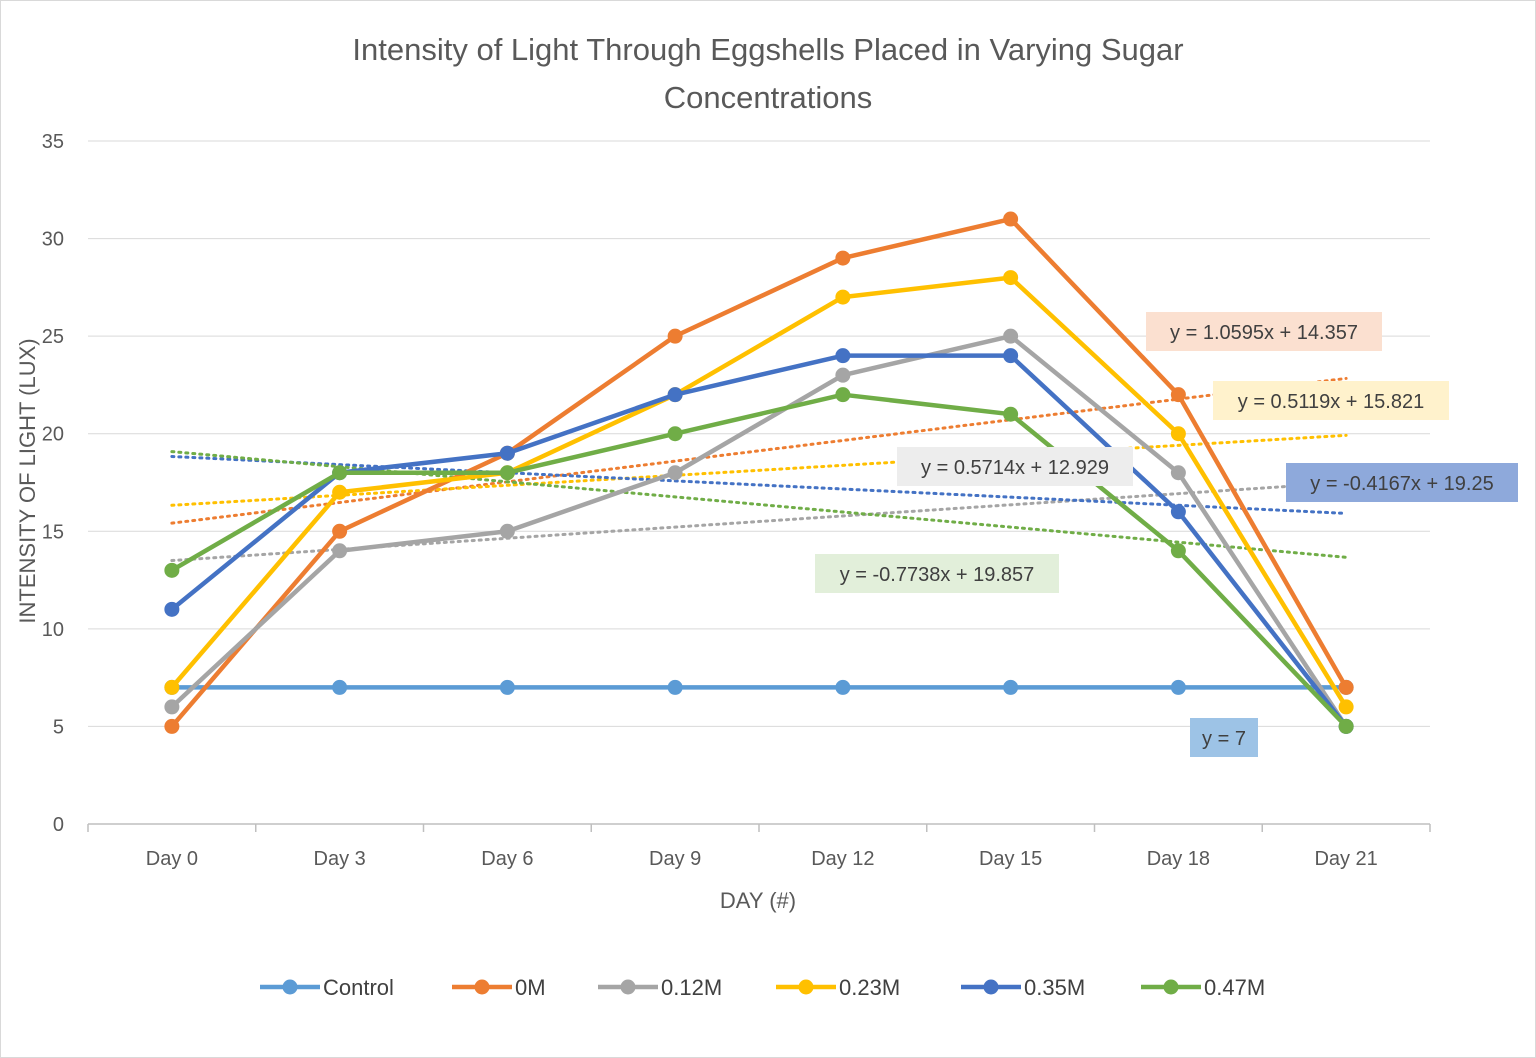 Image resolution: width=1536 pixels, height=1058 pixels. What do you see at coordinates (172, 859) in the screenshot?
I see `x-tick-label: Day 0` at bounding box center [172, 859].